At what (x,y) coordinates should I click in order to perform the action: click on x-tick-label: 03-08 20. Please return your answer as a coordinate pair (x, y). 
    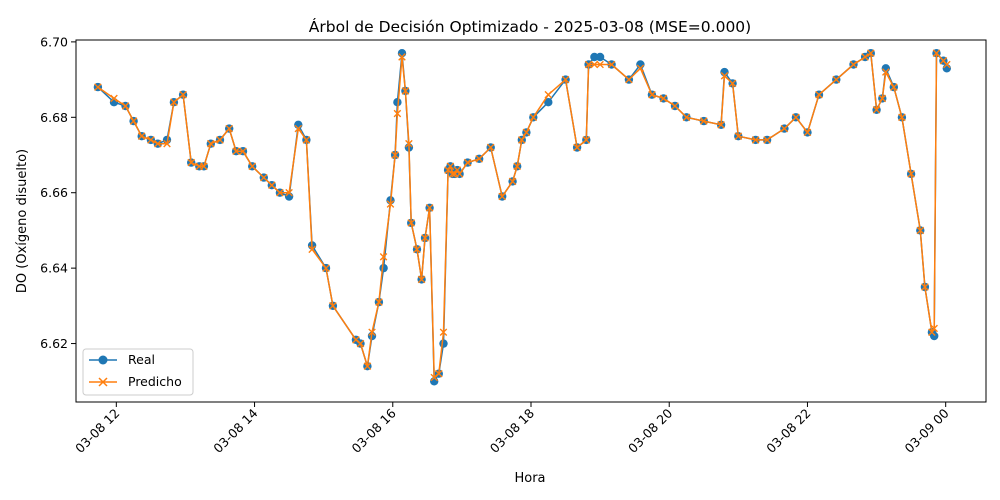
    Looking at the image, I should click on (650, 430).